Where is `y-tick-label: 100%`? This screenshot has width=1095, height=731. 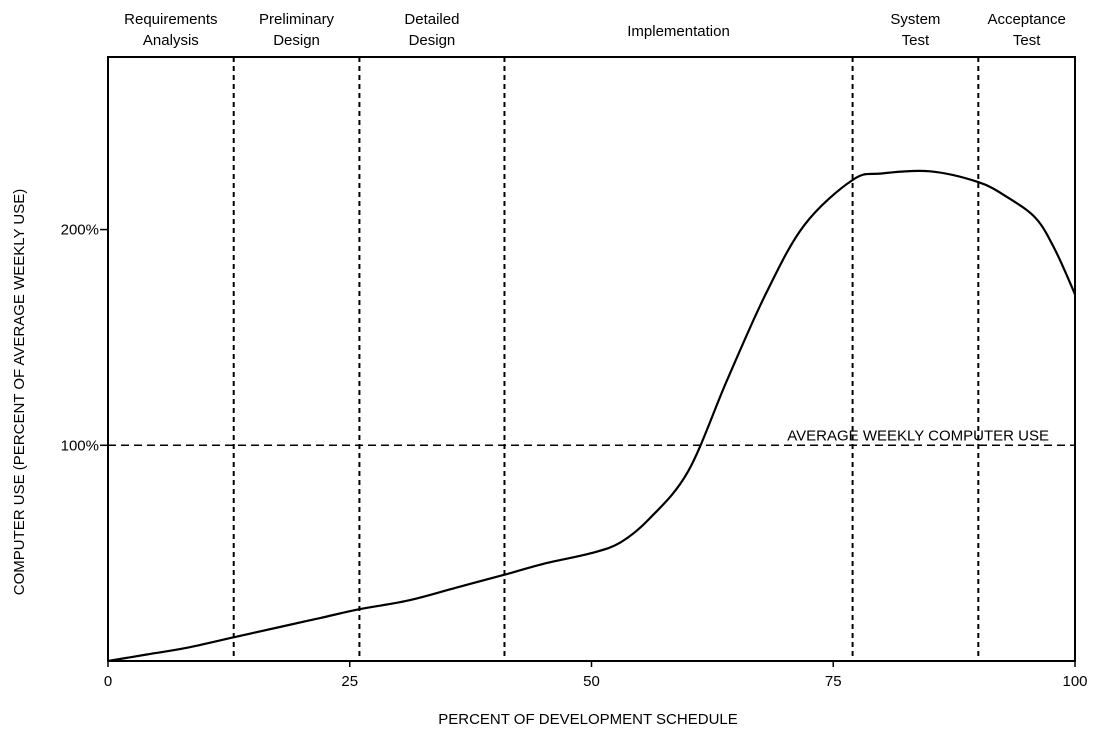 y-tick-label: 100% is located at coordinates (80, 445).